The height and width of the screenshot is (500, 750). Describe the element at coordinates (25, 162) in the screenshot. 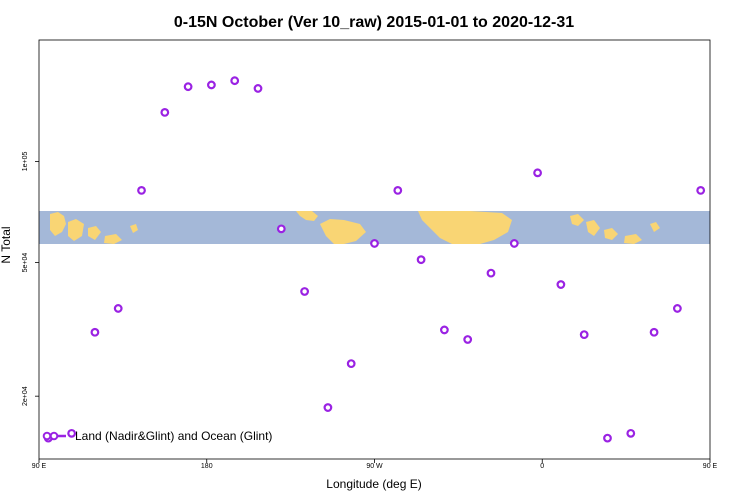

I see `y-tick-label: 1e+05` at that location.